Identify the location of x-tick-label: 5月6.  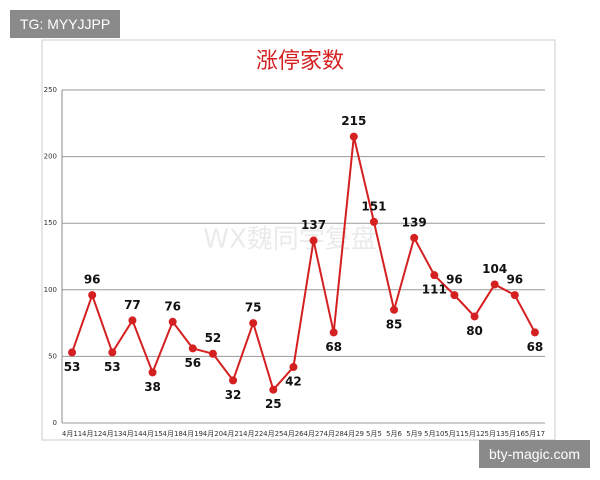
(394, 434).